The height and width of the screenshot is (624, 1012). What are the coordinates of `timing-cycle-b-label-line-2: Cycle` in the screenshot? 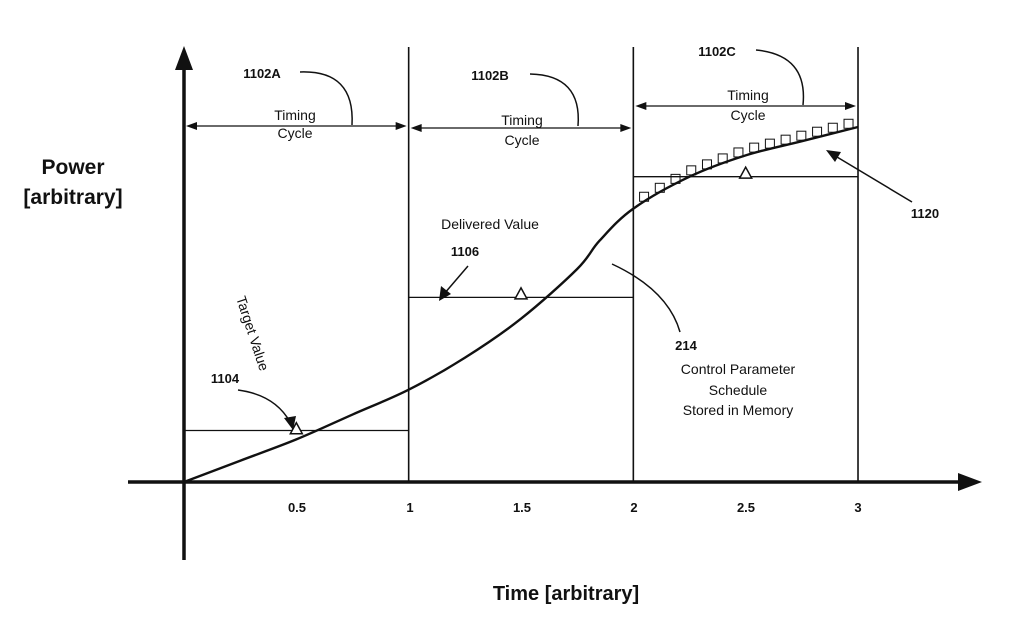 It's located at (521, 140).